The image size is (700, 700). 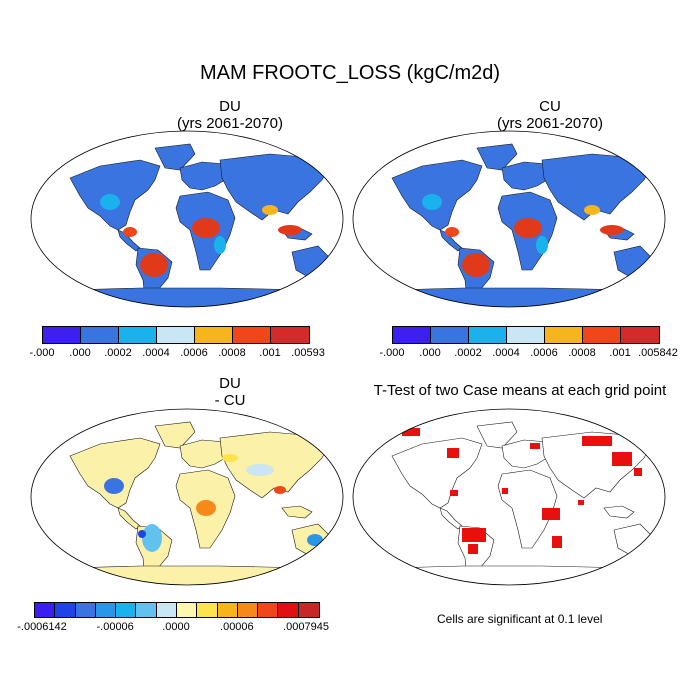 What do you see at coordinates (658, 353) in the screenshot?
I see `colorbar-cu-label: .005842` at bounding box center [658, 353].